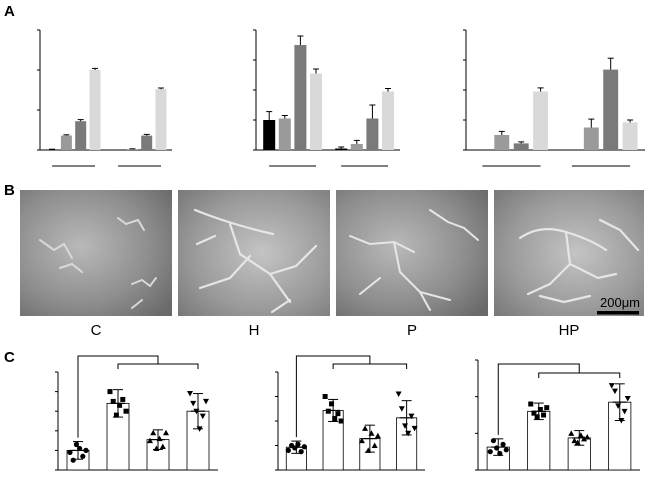  I want to click on bar-c-1d, so click(269, 135).